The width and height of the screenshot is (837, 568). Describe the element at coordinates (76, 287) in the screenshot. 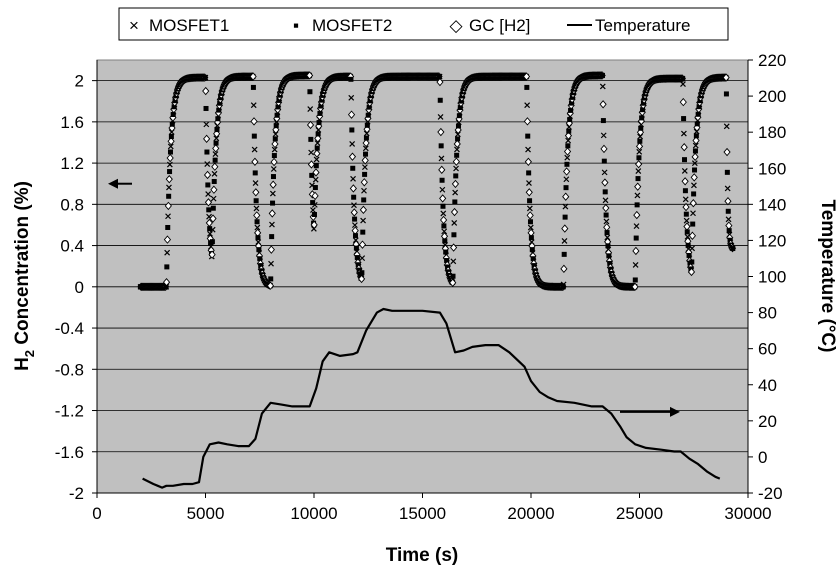

I see `y-left-tick-labels: -2 -1.6 -1.2 -0.8 -0.4 0 0.4 0.8 1.2 1.6 2` at that location.